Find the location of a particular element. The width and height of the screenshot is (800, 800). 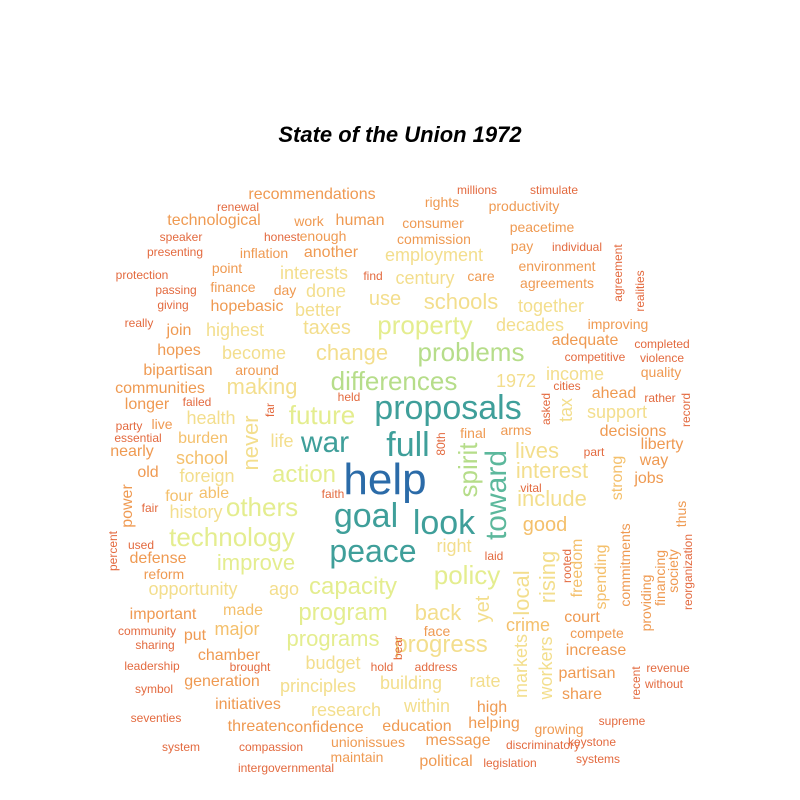

cloud-word: held is located at coordinates (349, 397).